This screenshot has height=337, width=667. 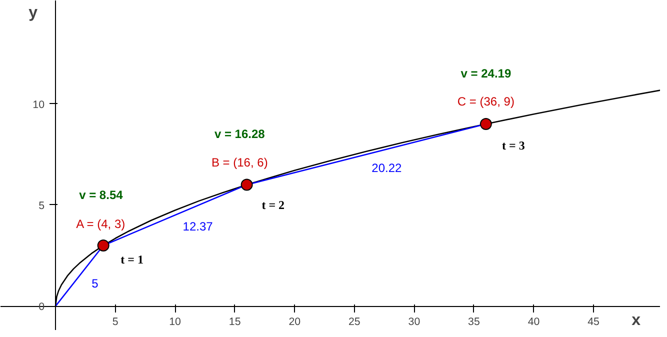 What do you see at coordinates (38, 104) in the screenshot?
I see `y-tick-label: 10` at bounding box center [38, 104].